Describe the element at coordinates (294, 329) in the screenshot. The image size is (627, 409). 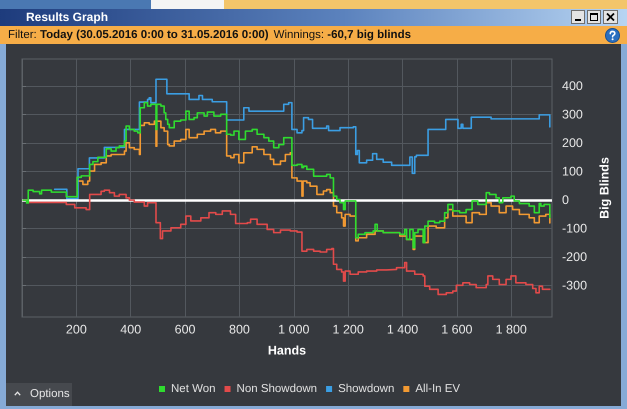
I see `x-tick-label: 1 000` at that location.